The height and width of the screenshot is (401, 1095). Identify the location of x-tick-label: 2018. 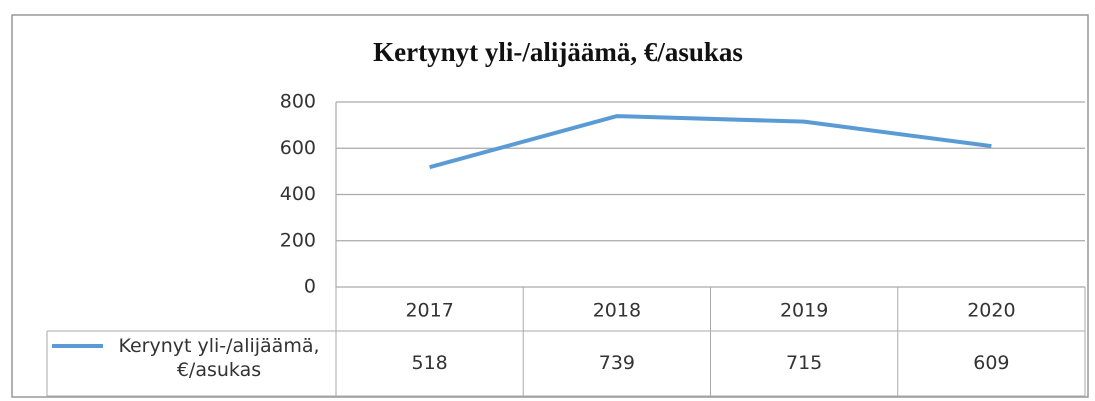
(617, 311).